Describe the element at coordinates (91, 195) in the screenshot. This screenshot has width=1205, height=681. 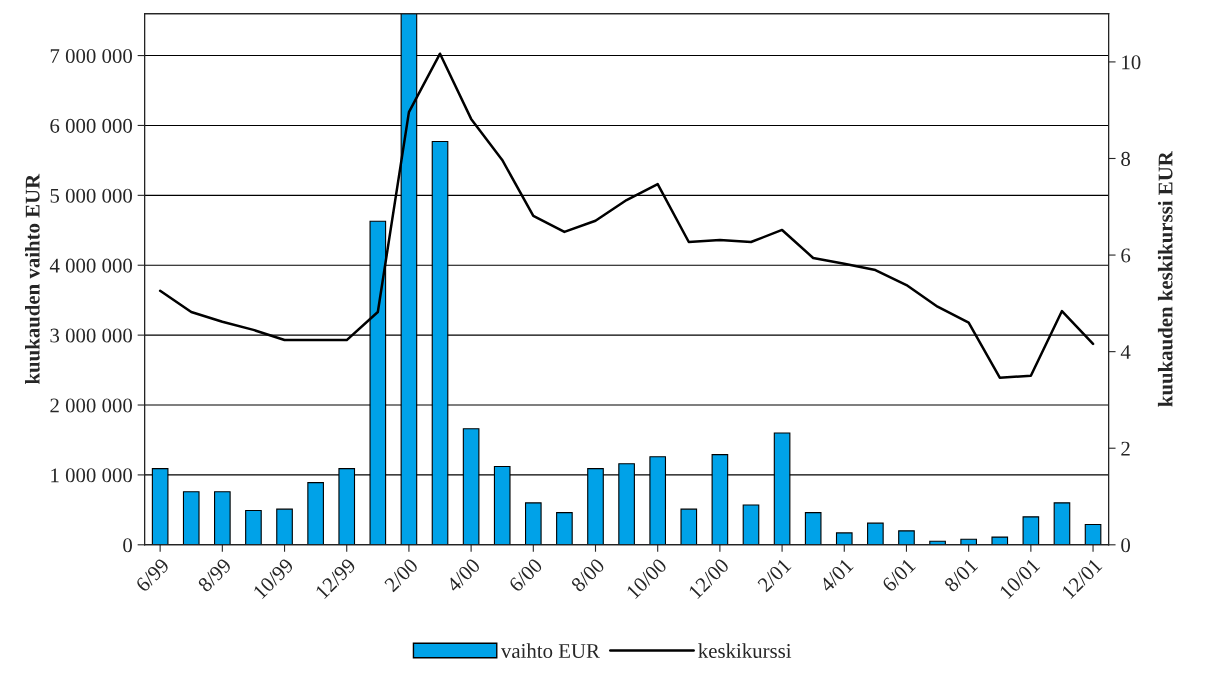
I see `y-tick-label: 5 000 000` at that location.